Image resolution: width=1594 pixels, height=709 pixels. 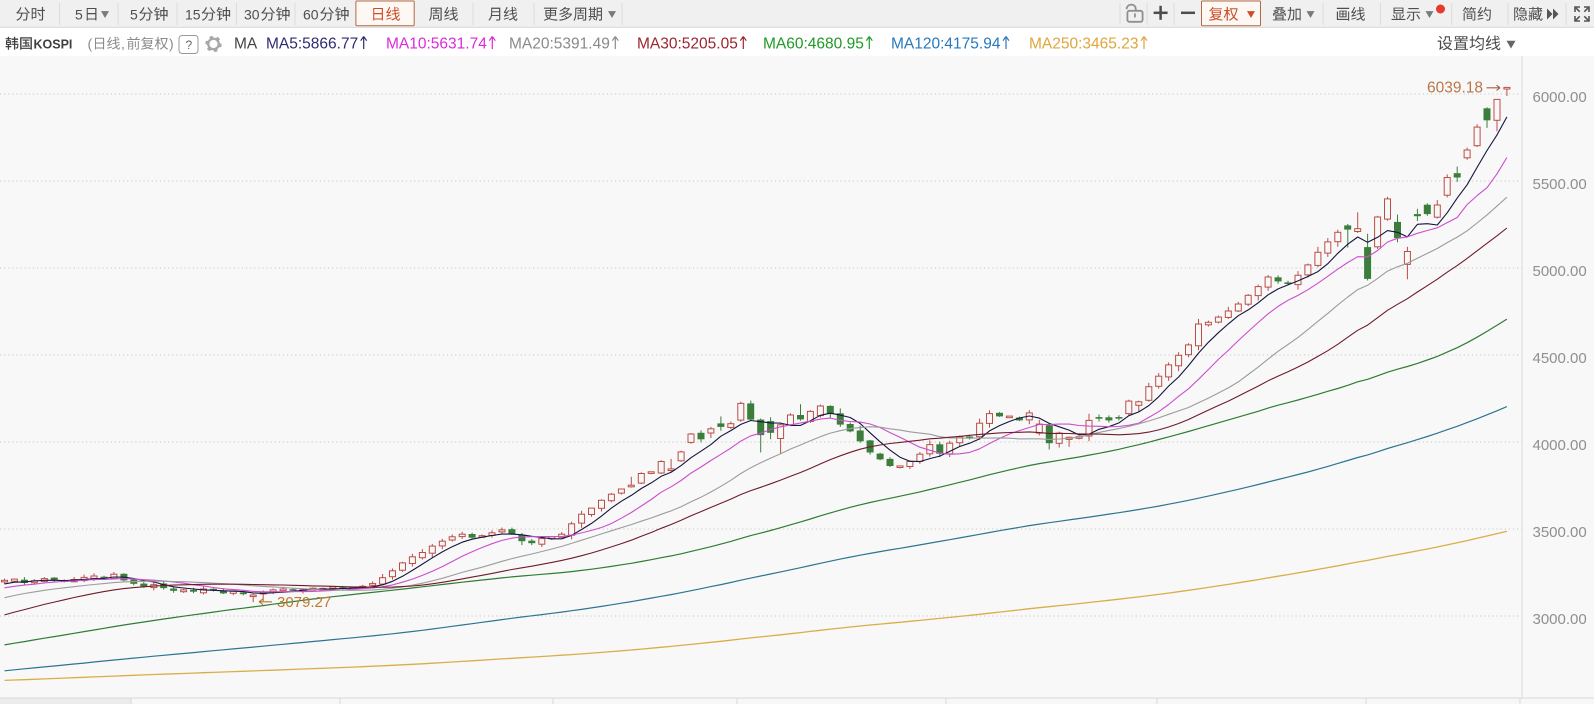 What do you see at coordinates (252, 15) in the screenshot?
I see `svg-text: 30` at bounding box center [252, 15].